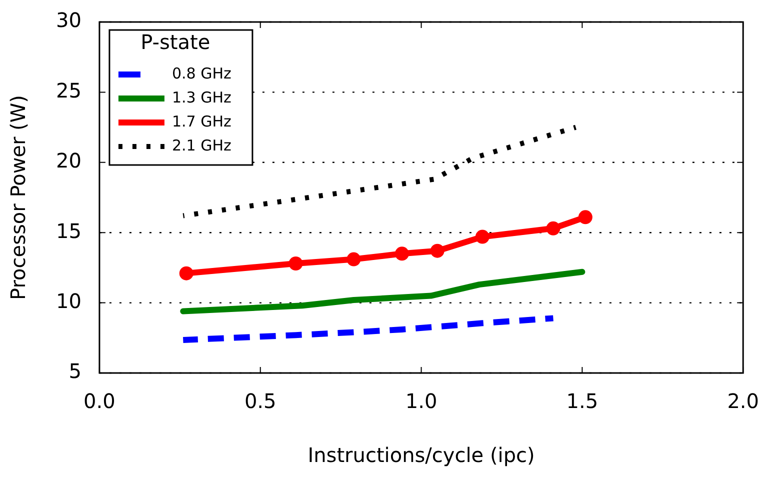 The width and height of the screenshot is (769, 477). What do you see at coordinates (100, 401) in the screenshot?
I see `x-tick-label: 0.0` at bounding box center [100, 401].